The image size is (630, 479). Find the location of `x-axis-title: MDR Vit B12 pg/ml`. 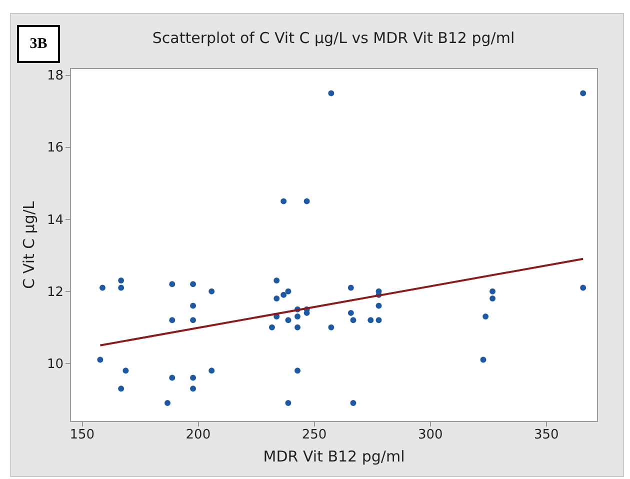

x-axis-title: MDR Vit B12 pg/ml is located at coordinates (334, 457).